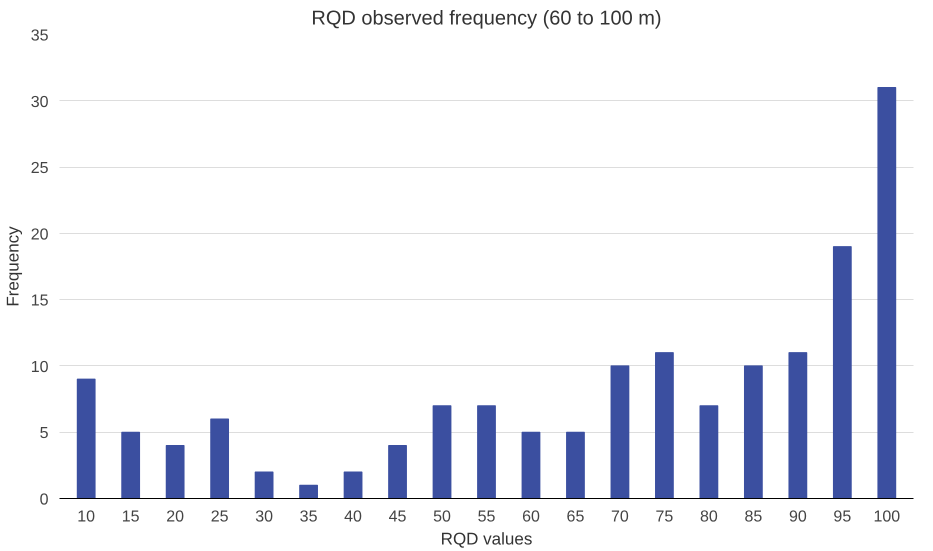 The height and width of the screenshot is (551, 933). I want to click on chart-title: RQD observed frequency (60 to 100 m), so click(486, 19).